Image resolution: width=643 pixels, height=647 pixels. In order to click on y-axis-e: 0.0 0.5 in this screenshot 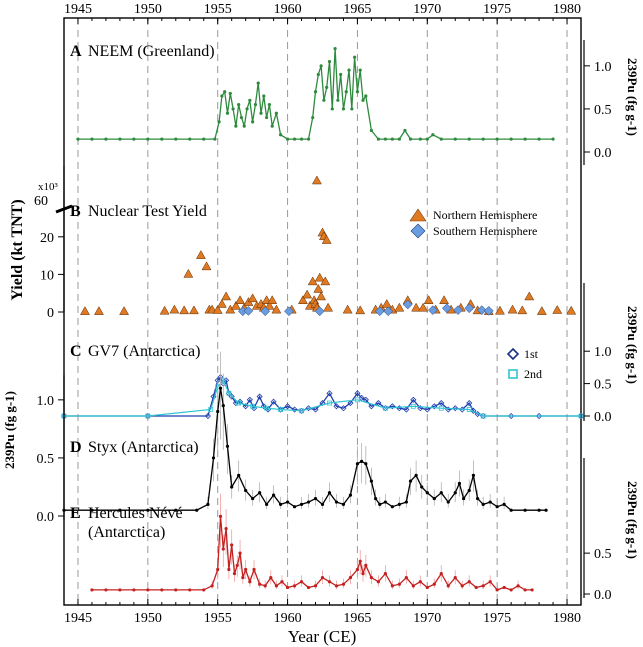, I will do `click(597, 530)`.